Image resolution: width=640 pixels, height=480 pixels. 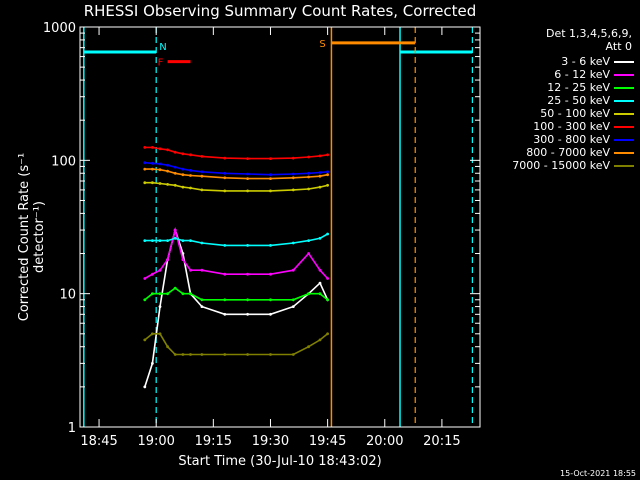 What do you see at coordinates (322, 44) in the screenshot?
I see `saa-label: S` at bounding box center [322, 44].